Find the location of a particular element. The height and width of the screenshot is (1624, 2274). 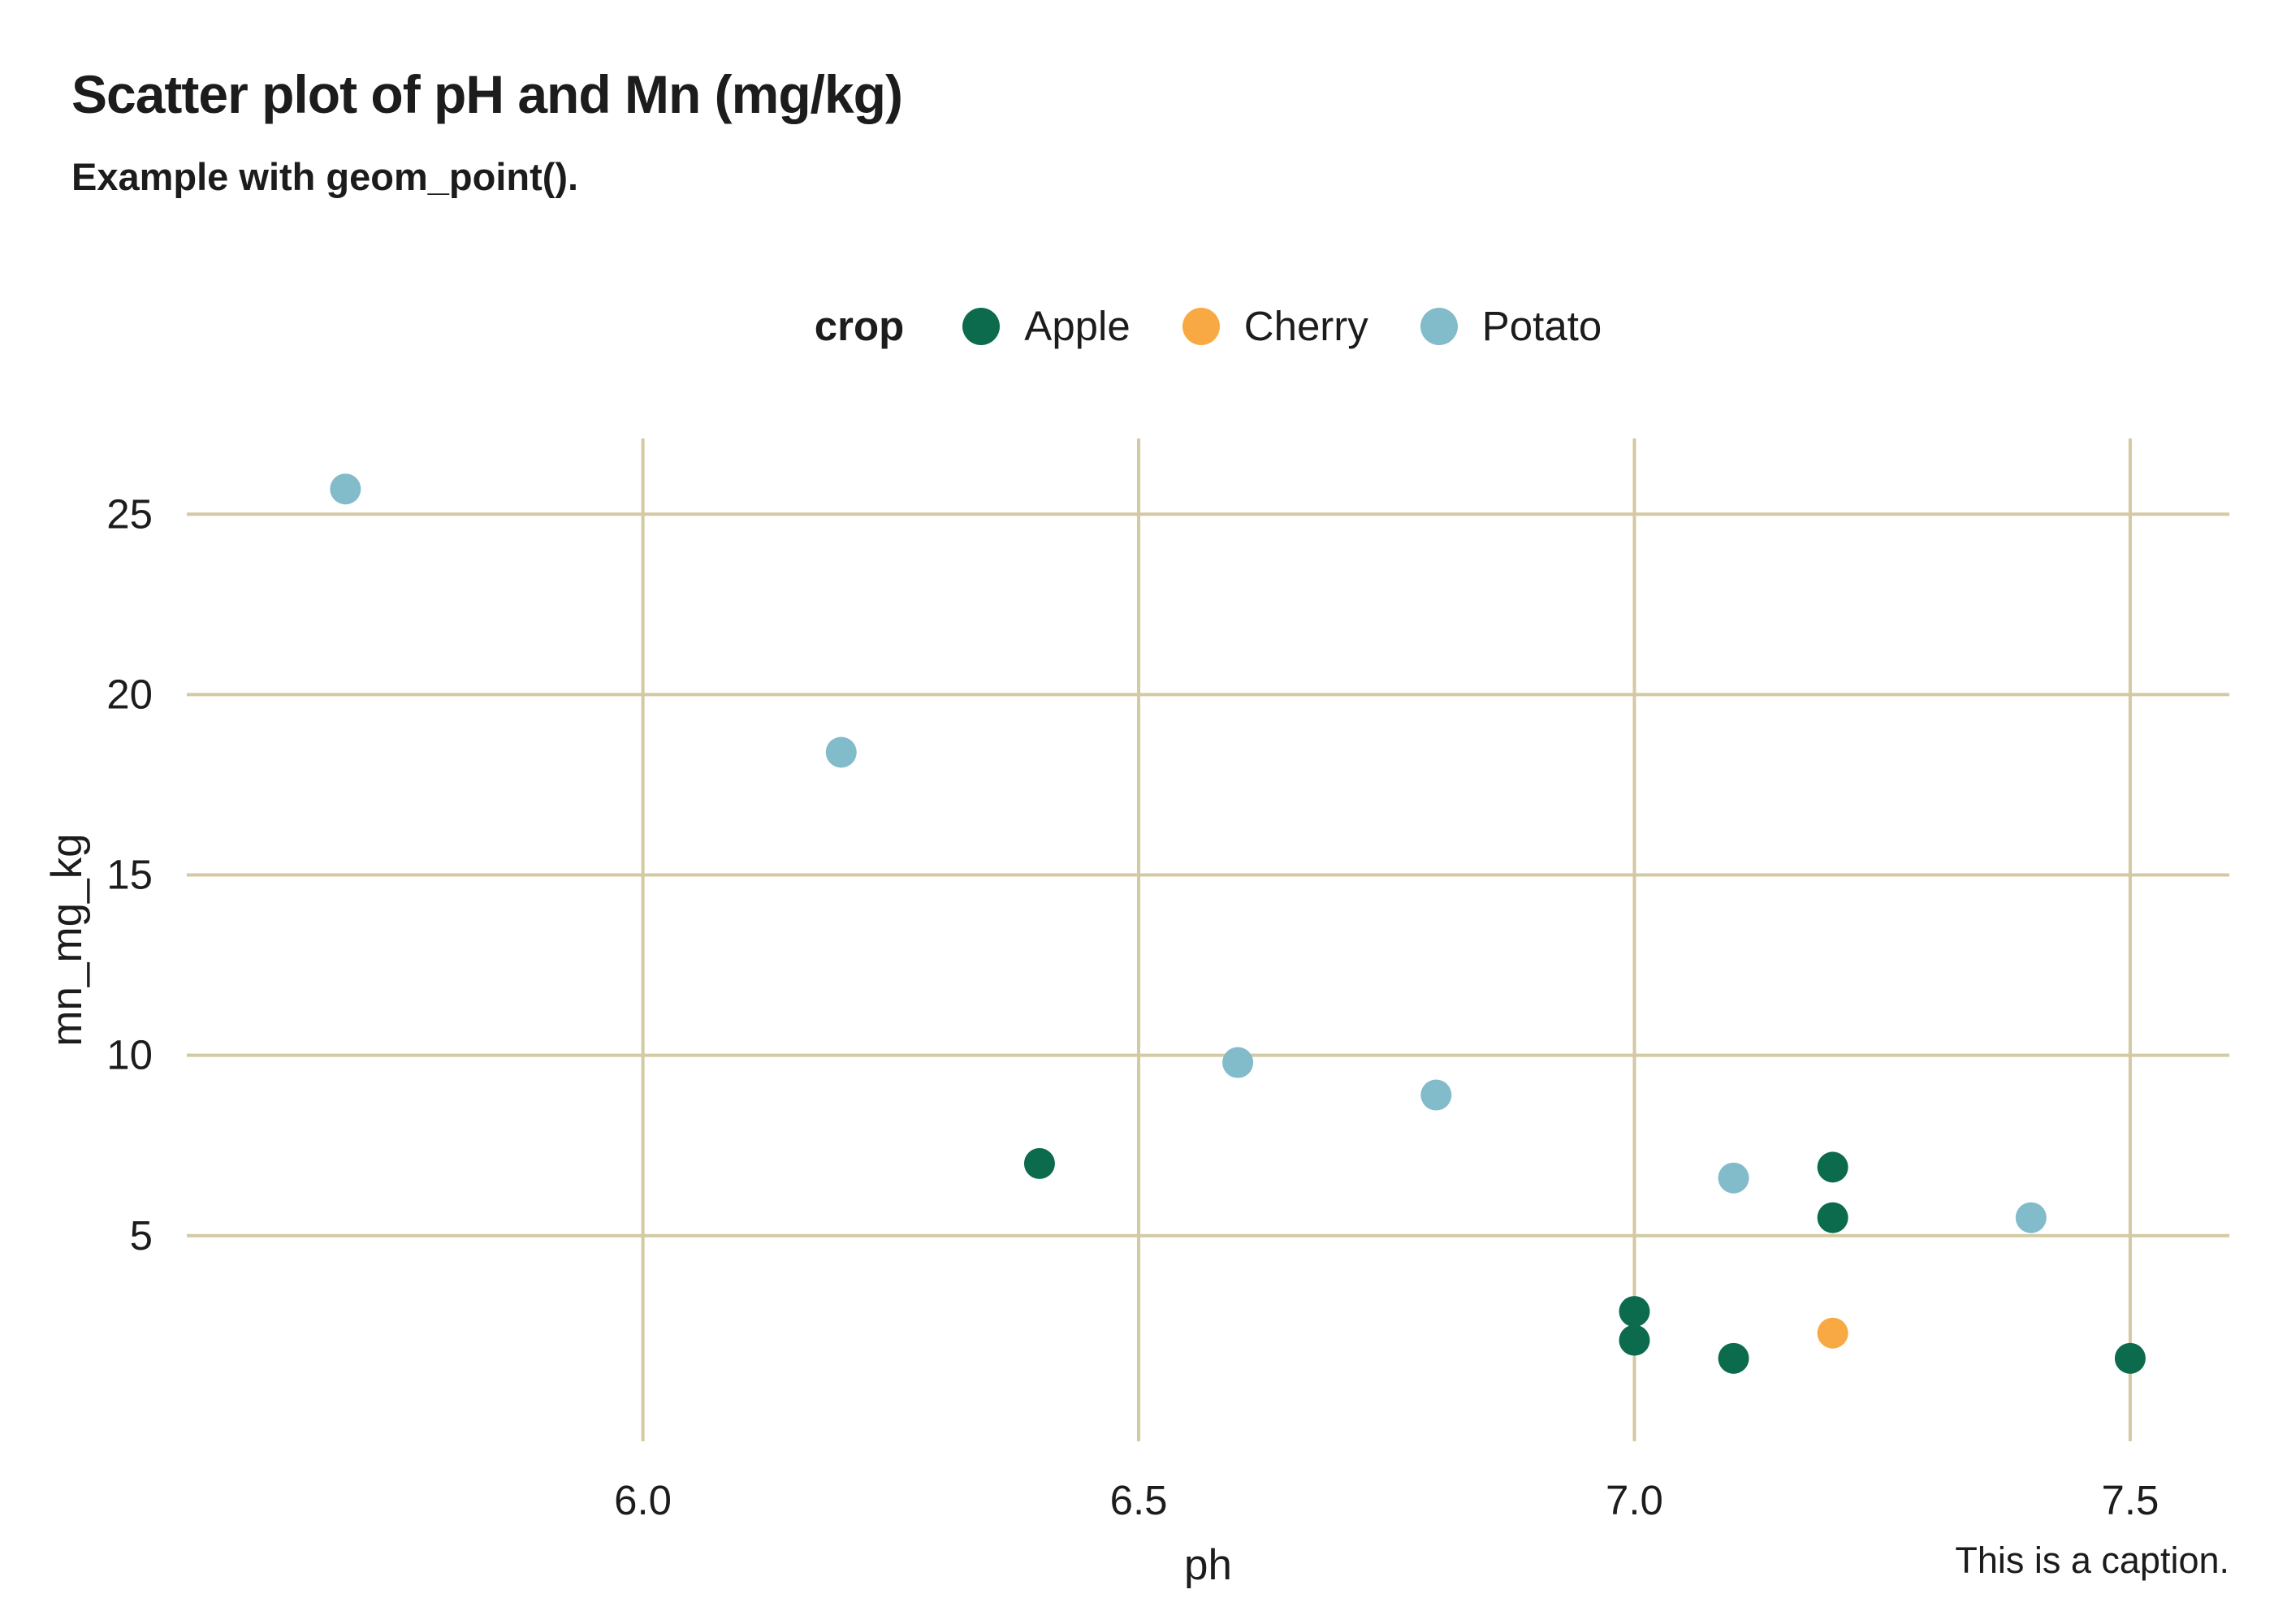

y-tick-label: 15 is located at coordinates (130, 875).